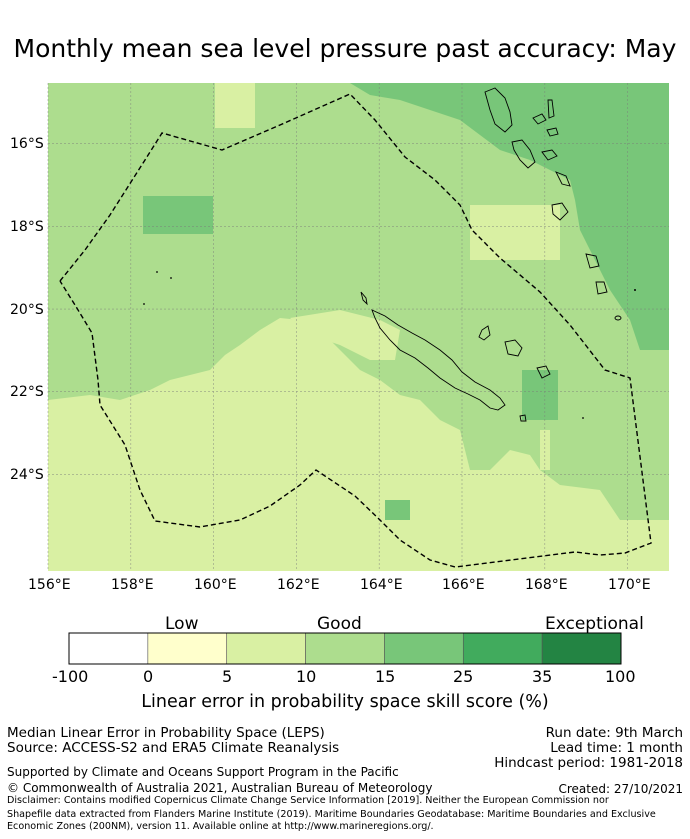 The height and width of the screenshot is (839, 690). I want to click on colorbar-tick: 15, so click(385, 676).